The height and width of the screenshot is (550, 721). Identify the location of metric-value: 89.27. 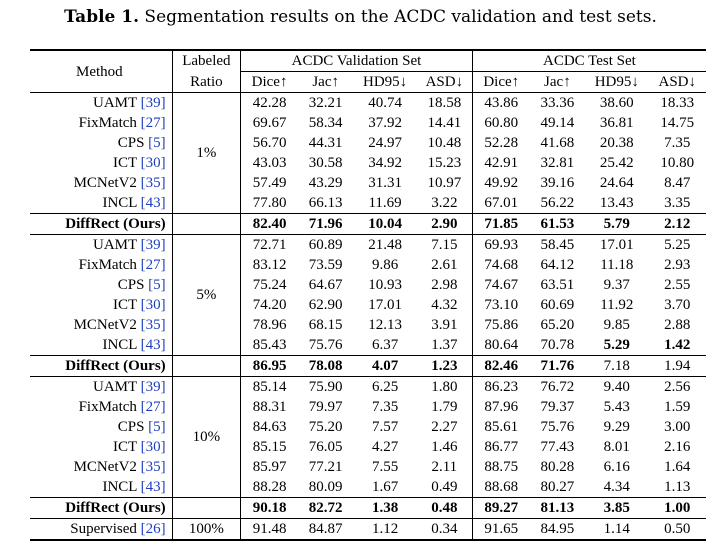
(500, 508).